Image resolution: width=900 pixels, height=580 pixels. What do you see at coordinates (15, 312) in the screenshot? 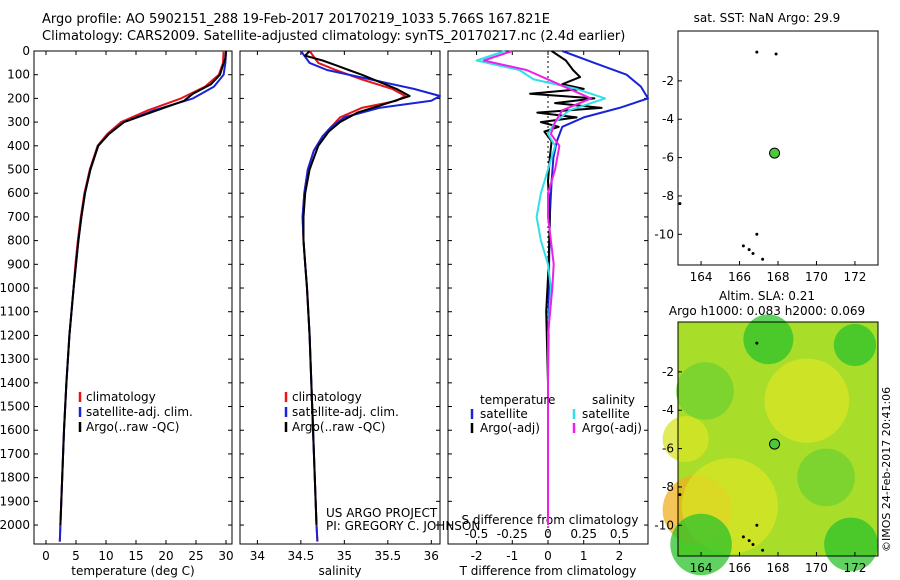
I see `depth-tick-label: 1100` at bounding box center [15, 312].